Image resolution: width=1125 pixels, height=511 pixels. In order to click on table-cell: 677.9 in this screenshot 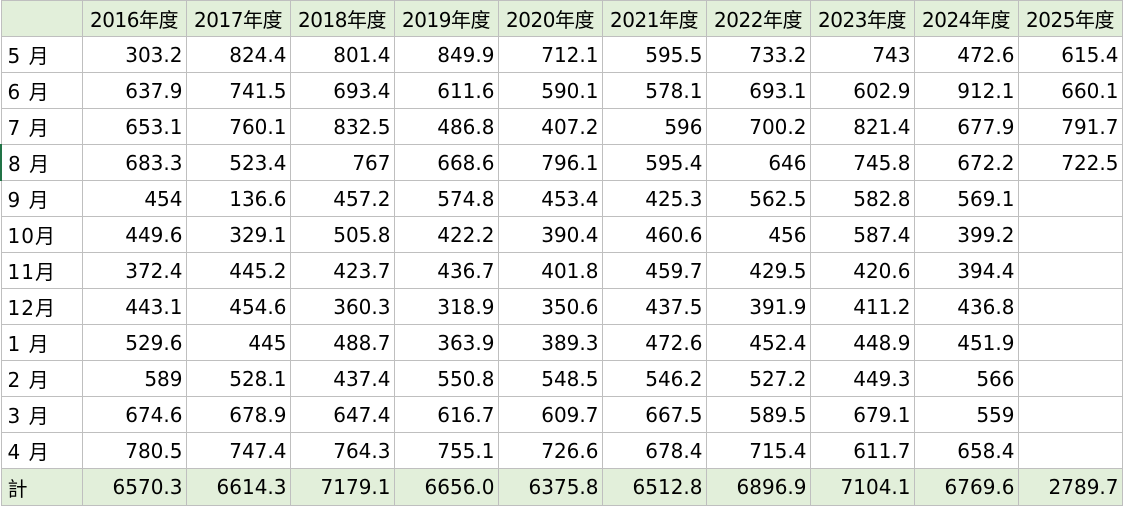, I will do `click(966, 126)`.